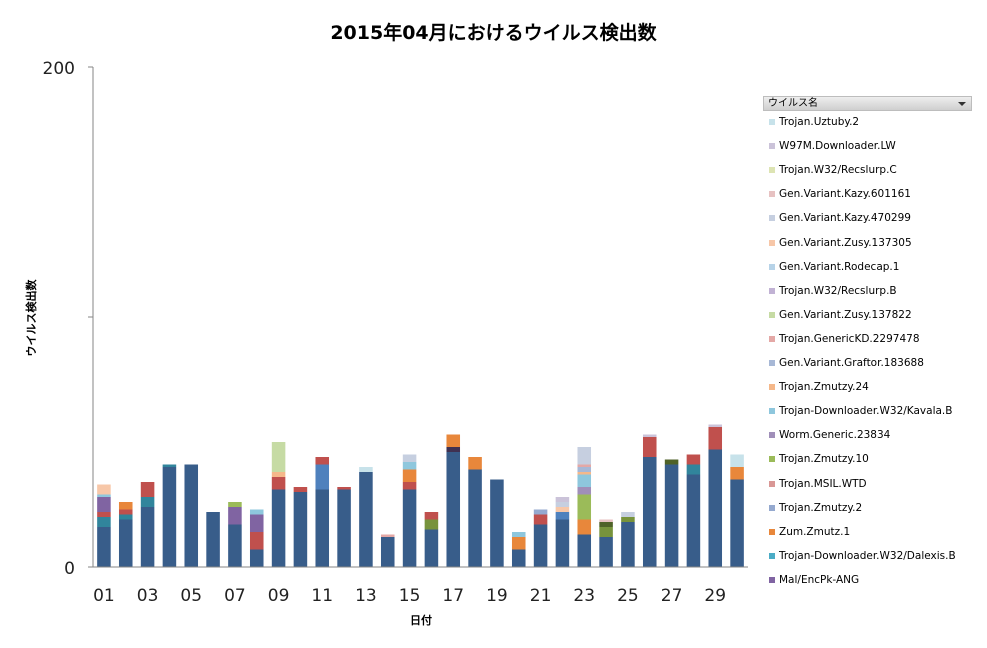 This screenshot has width=987, height=648. What do you see at coordinates (628, 596) in the screenshot?
I see `x-tick-label: 25` at bounding box center [628, 596].